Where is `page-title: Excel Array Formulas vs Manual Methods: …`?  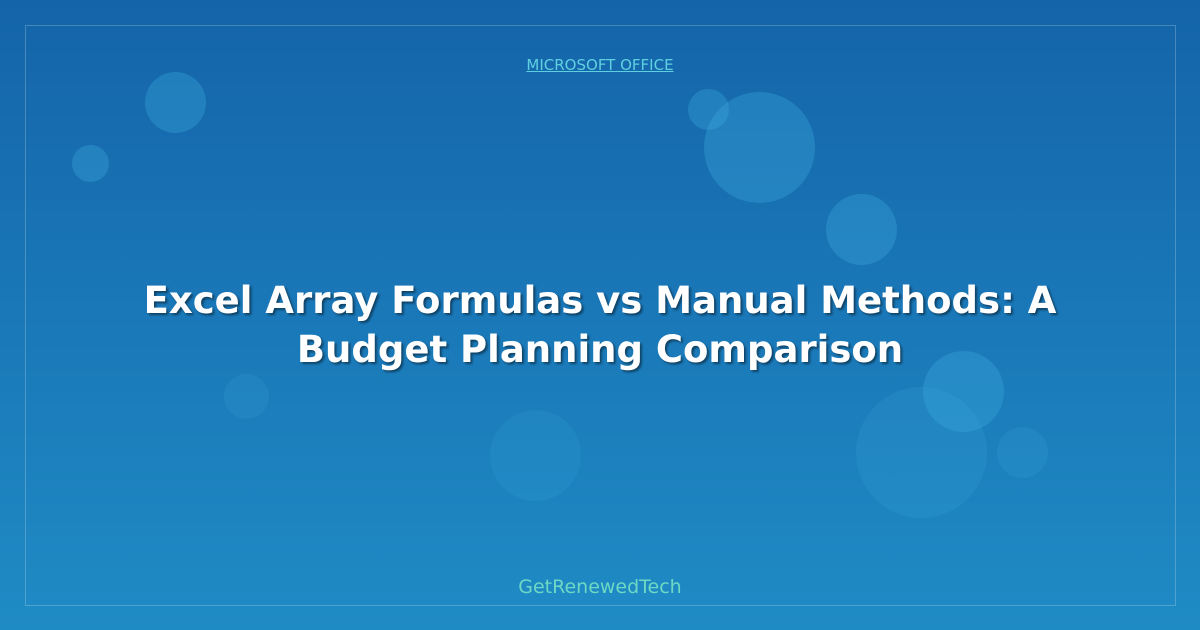
page-title: Excel Array Formulas vs Manual Methods: … is located at coordinates (600, 325).